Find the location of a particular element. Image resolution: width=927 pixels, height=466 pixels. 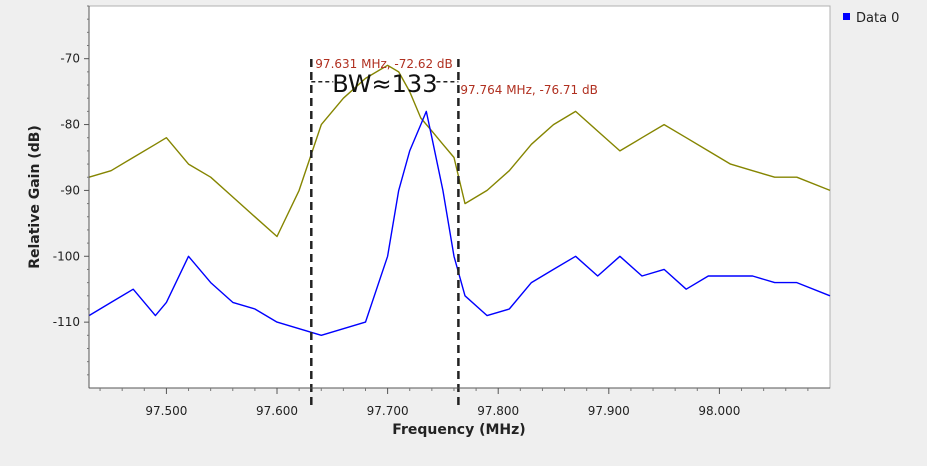

legend: Data 0 is located at coordinates (871, 18).